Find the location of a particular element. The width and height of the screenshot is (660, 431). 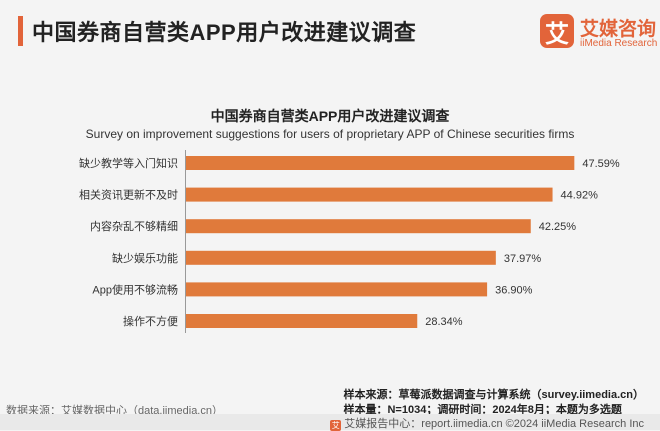

iimedia-logo: 艾 艾媒咨询 iiMedia Research is located at coordinates (599, 34).